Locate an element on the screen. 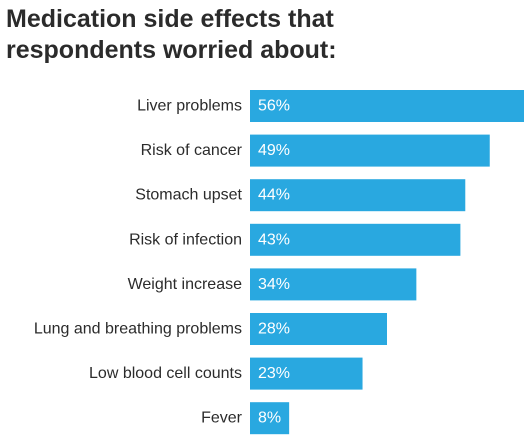  category-label: Risk of cancer is located at coordinates (192, 150).